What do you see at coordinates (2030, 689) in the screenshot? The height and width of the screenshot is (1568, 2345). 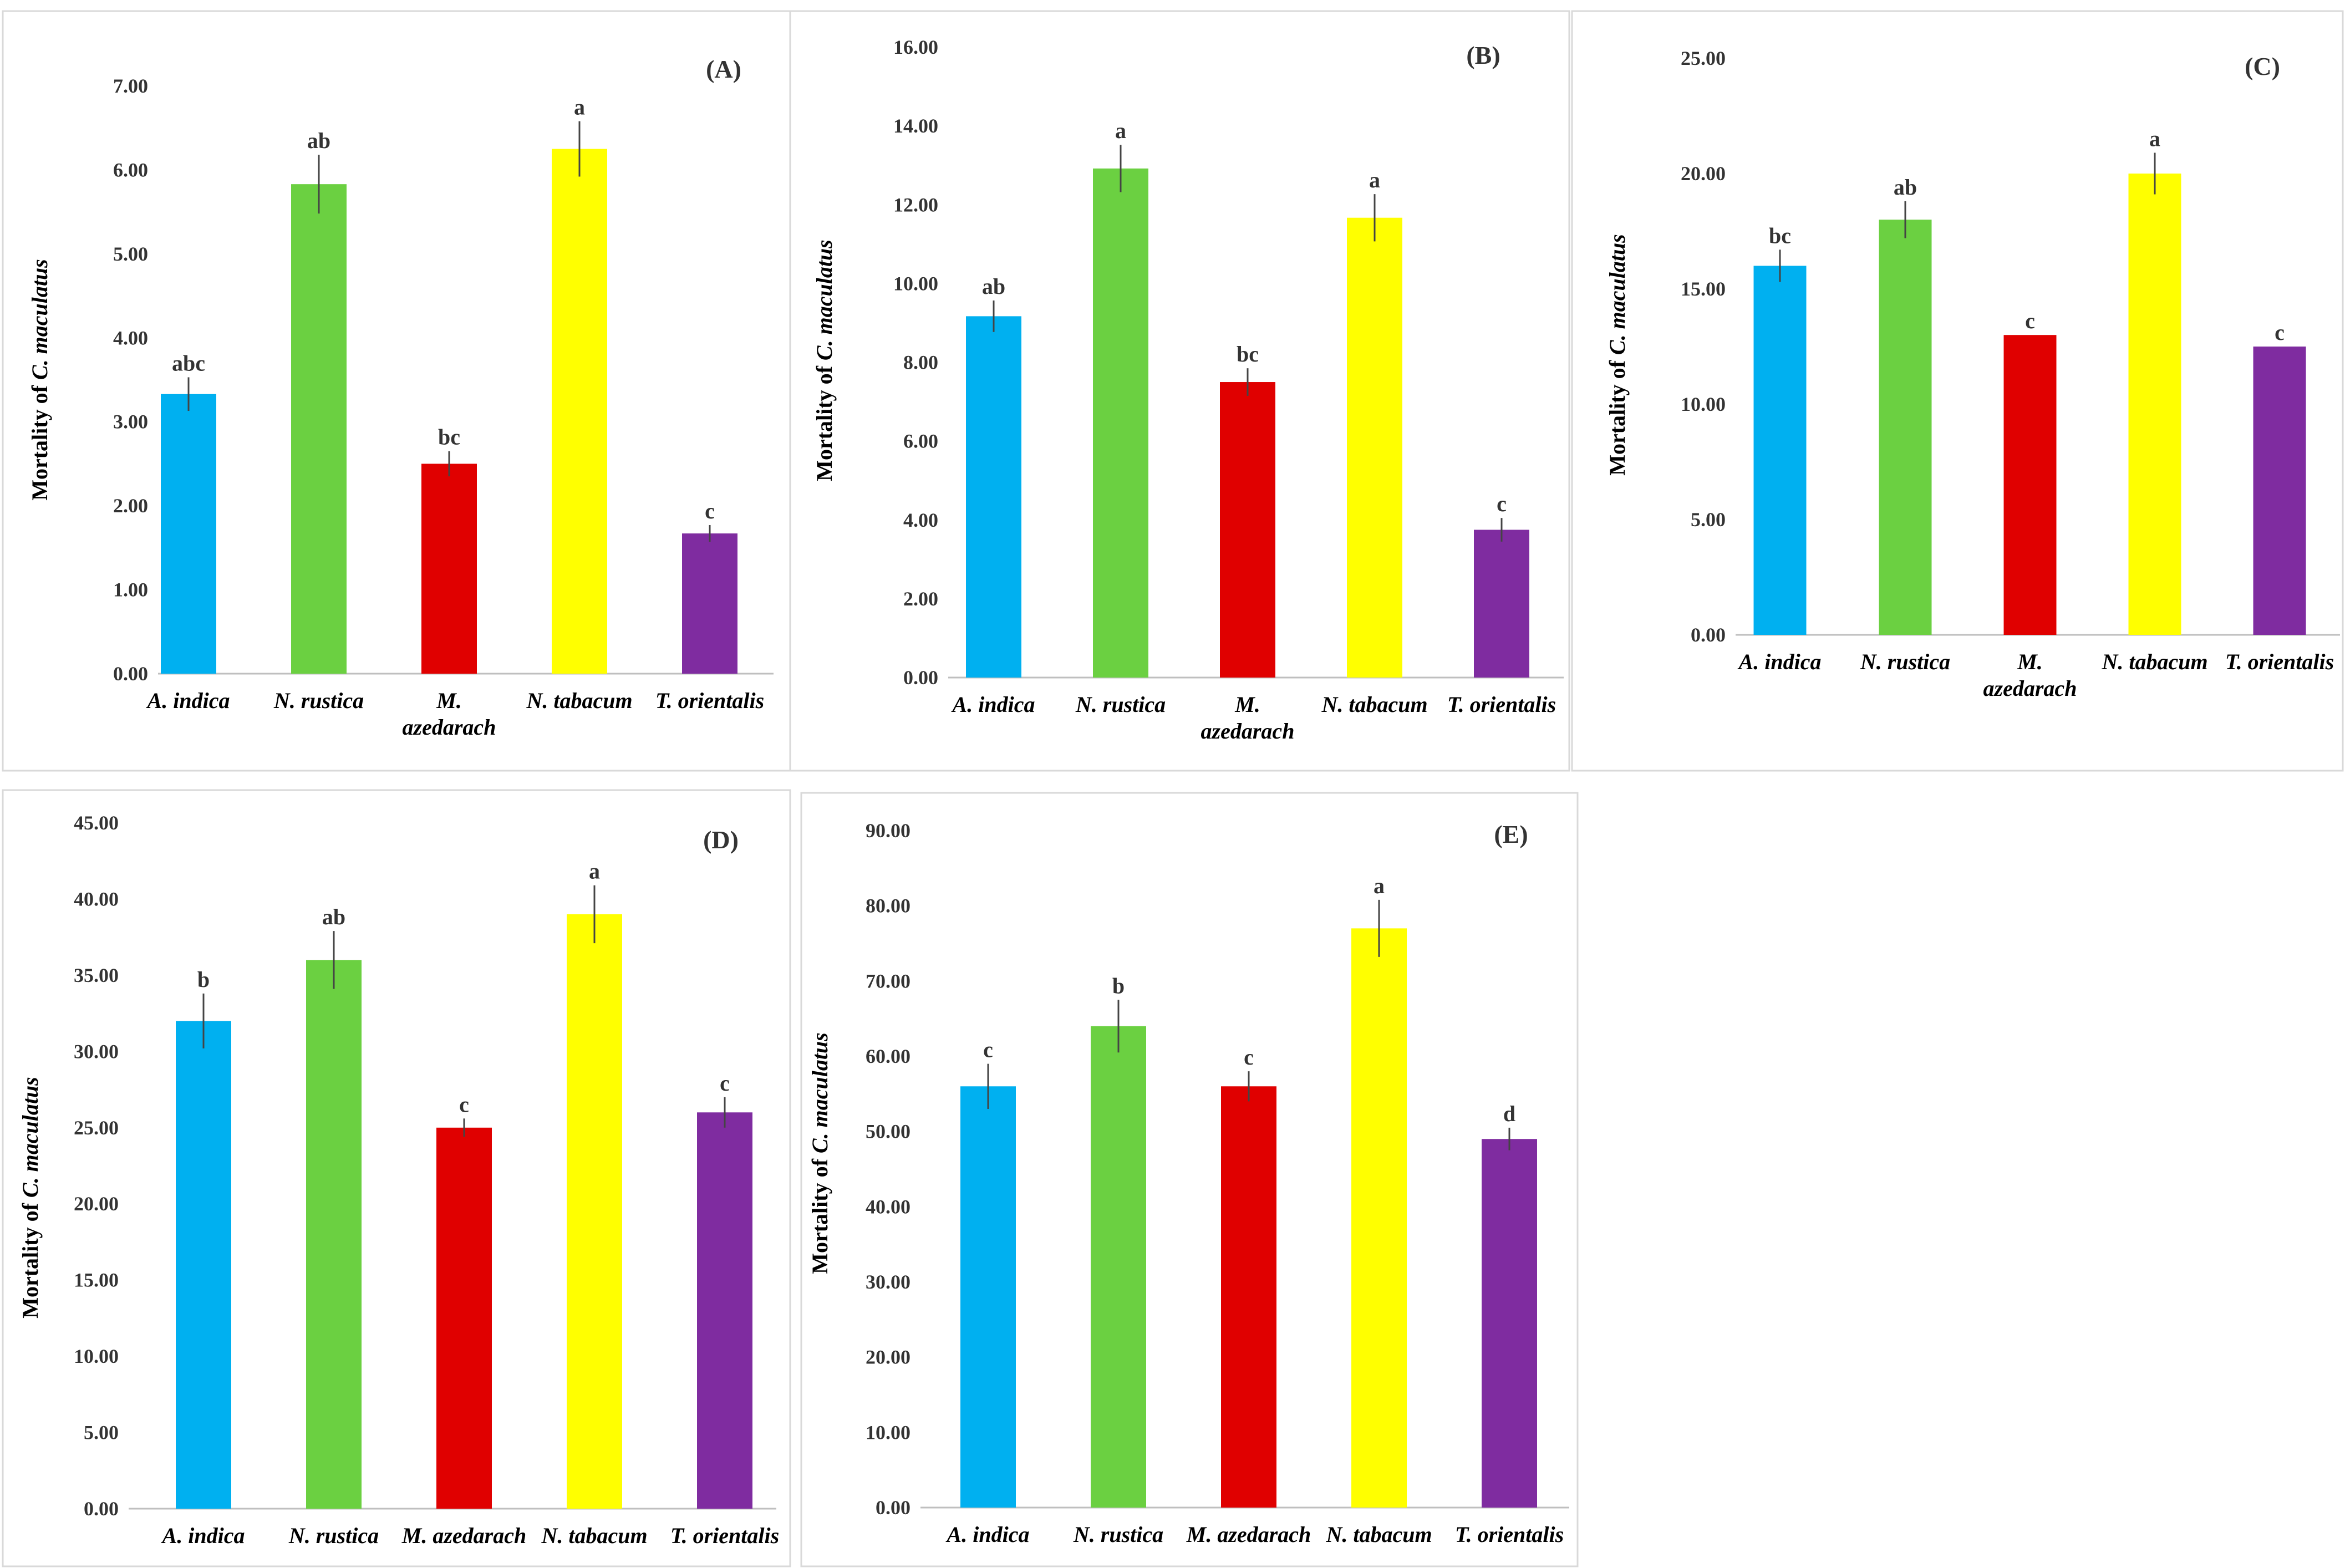 I see `x-tick-label-line: azedarach` at bounding box center [2030, 689].